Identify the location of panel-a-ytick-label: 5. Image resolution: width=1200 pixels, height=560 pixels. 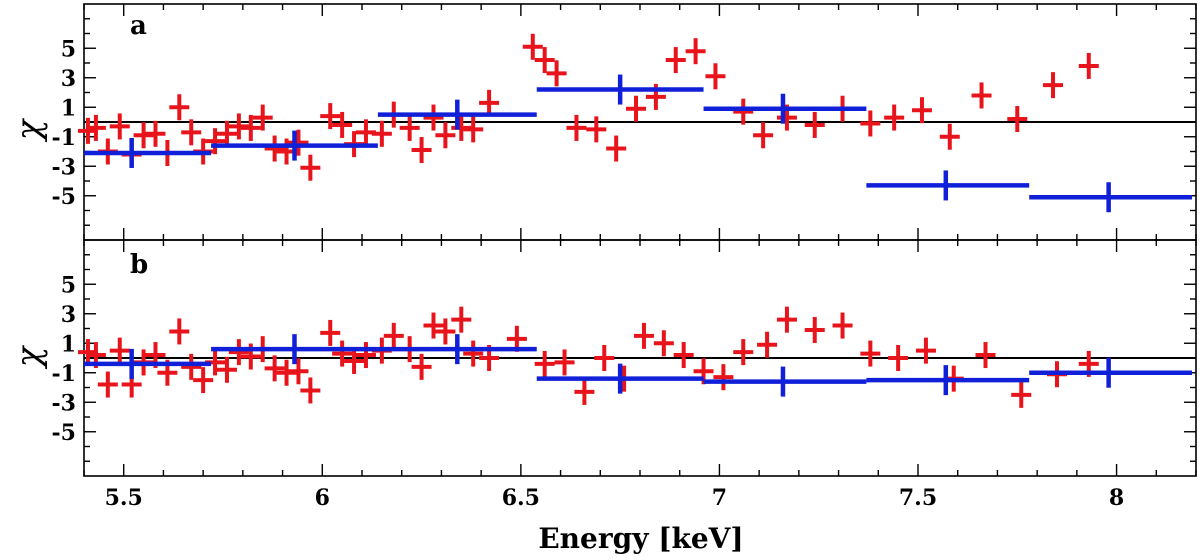
(68, 49).